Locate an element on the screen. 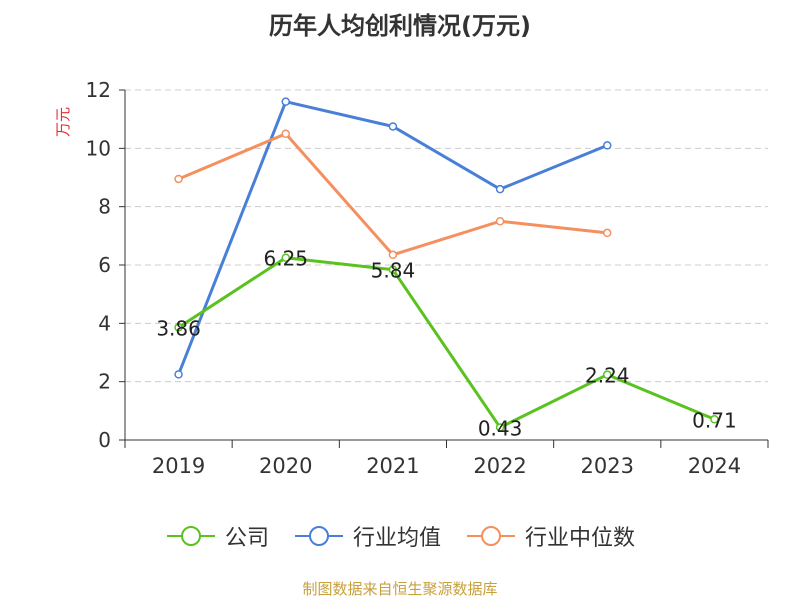 Image resolution: width=800 pixels, height=600 pixels. y-tick-label: 10 is located at coordinates (98, 148).